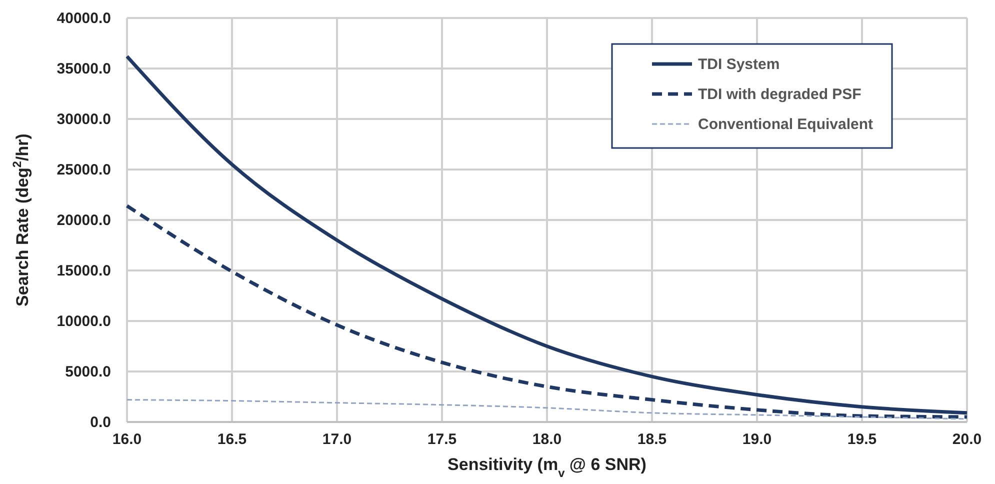 Image resolution: width=995 pixels, height=484 pixels. Describe the element at coordinates (232, 439) in the screenshot. I see `x-tick-label: 16.5` at that location.